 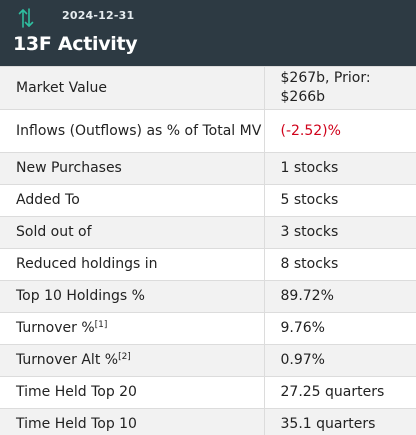 I want to click on table-row-reduced: Reduced holdings in 8 stocks, so click(x=208, y=264).